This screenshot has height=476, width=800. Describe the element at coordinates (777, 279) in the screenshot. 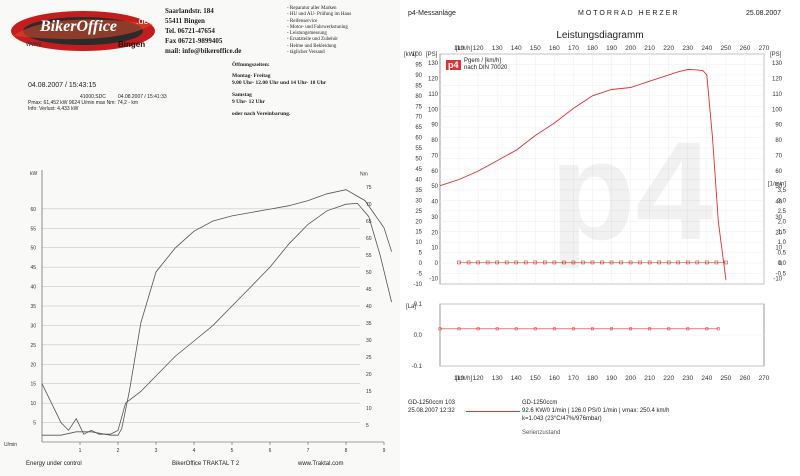

I see `y2-tick-label-right: -10` at that location.